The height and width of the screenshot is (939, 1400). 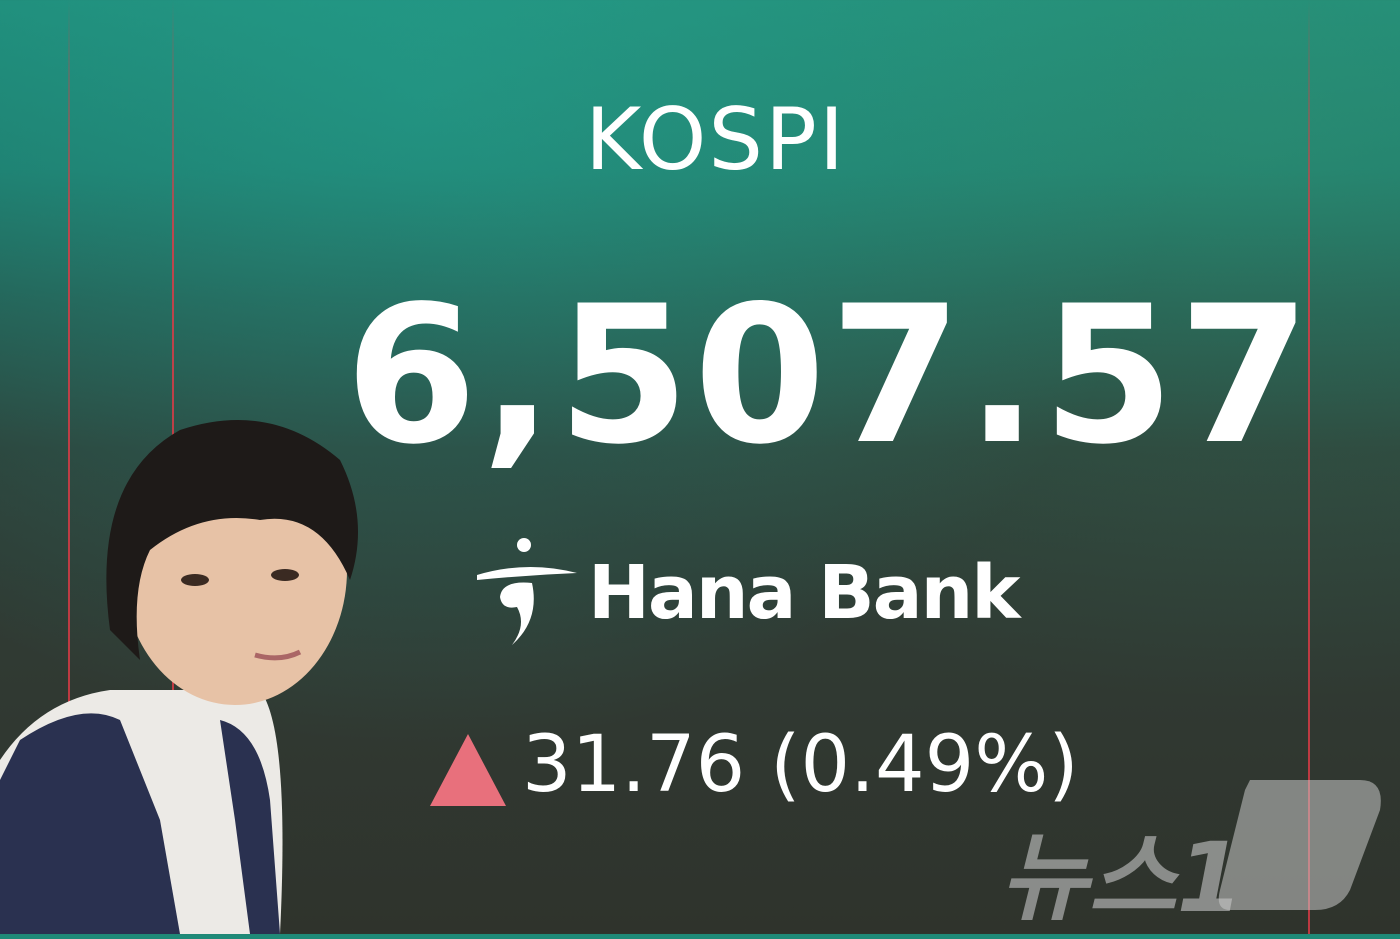 What do you see at coordinates (527, 591) in the screenshot?
I see `hana-bank-logo-icon` at bounding box center [527, 591].